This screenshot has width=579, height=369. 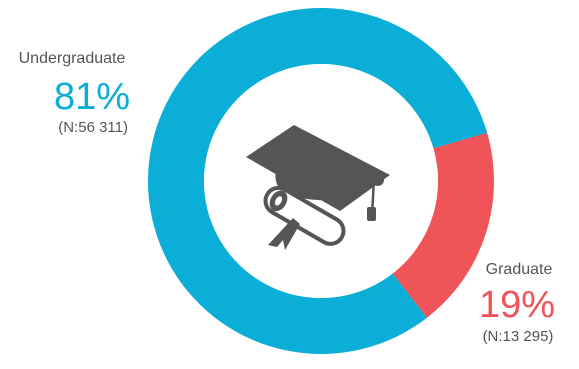 I want to click on graduate-count-label: (N:13 295), so click(x=518, y=336).